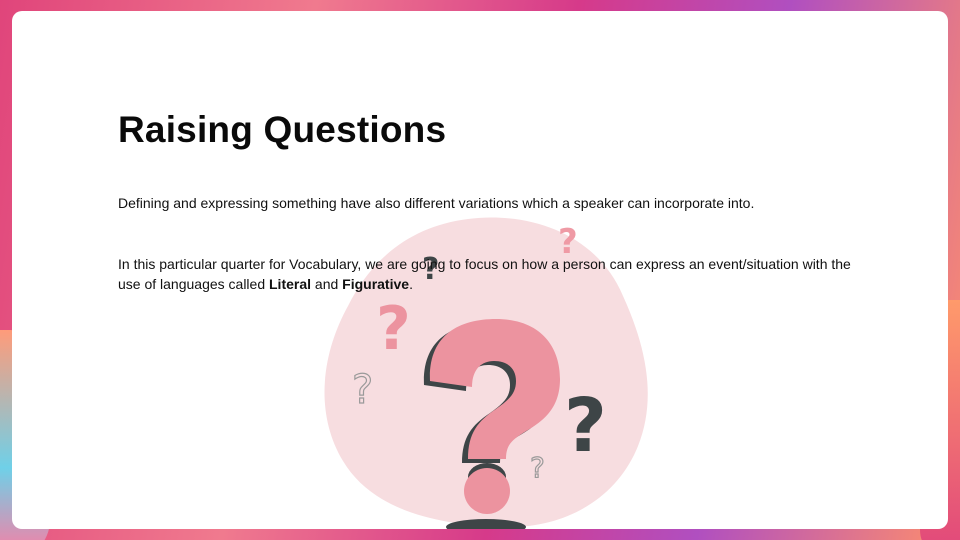  I want to click on big-question-dot, so click(487, 491).